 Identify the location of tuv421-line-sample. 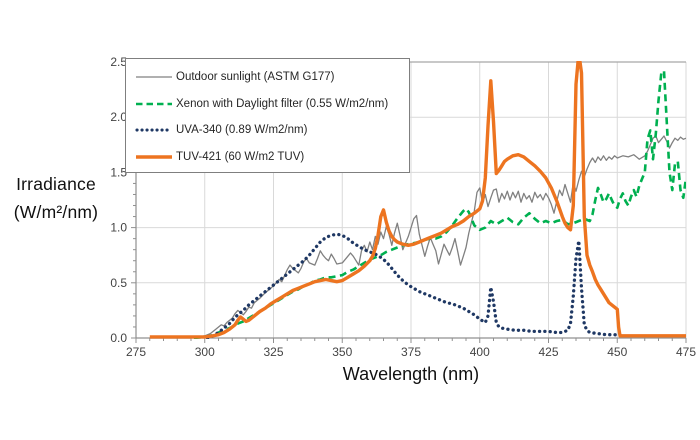
(154, 157).